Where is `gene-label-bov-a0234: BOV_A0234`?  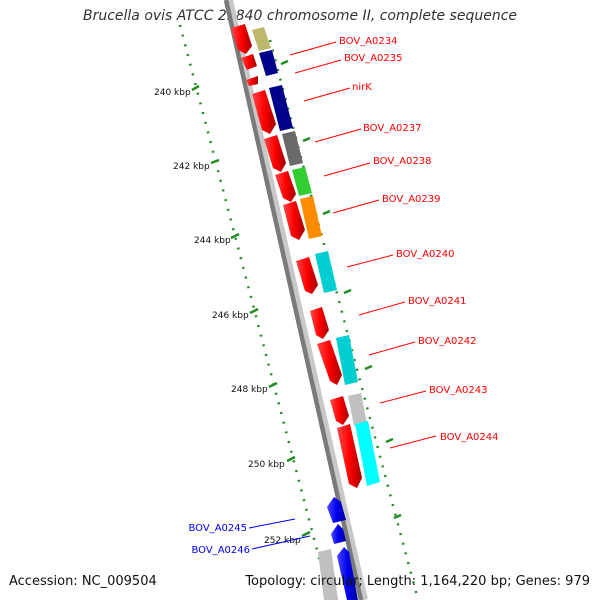
gene-label-bov-a0234: BOV_A0234 is located at coordinates (368, 41).